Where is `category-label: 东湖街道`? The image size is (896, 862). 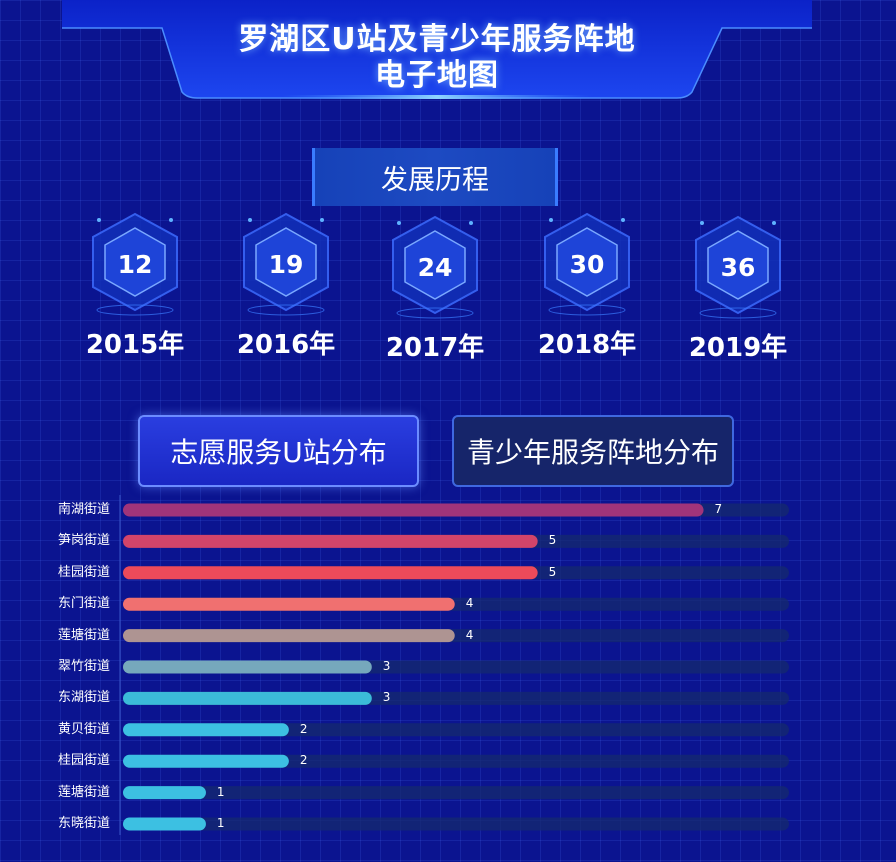 category-label: 东湖街道 is located at coordinates (83, 698).